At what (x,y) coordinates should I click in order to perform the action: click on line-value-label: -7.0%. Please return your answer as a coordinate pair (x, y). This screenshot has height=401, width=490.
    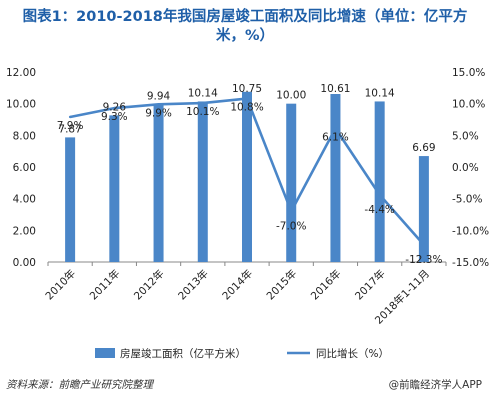
    Looking at the image, I should click on (291, 226).